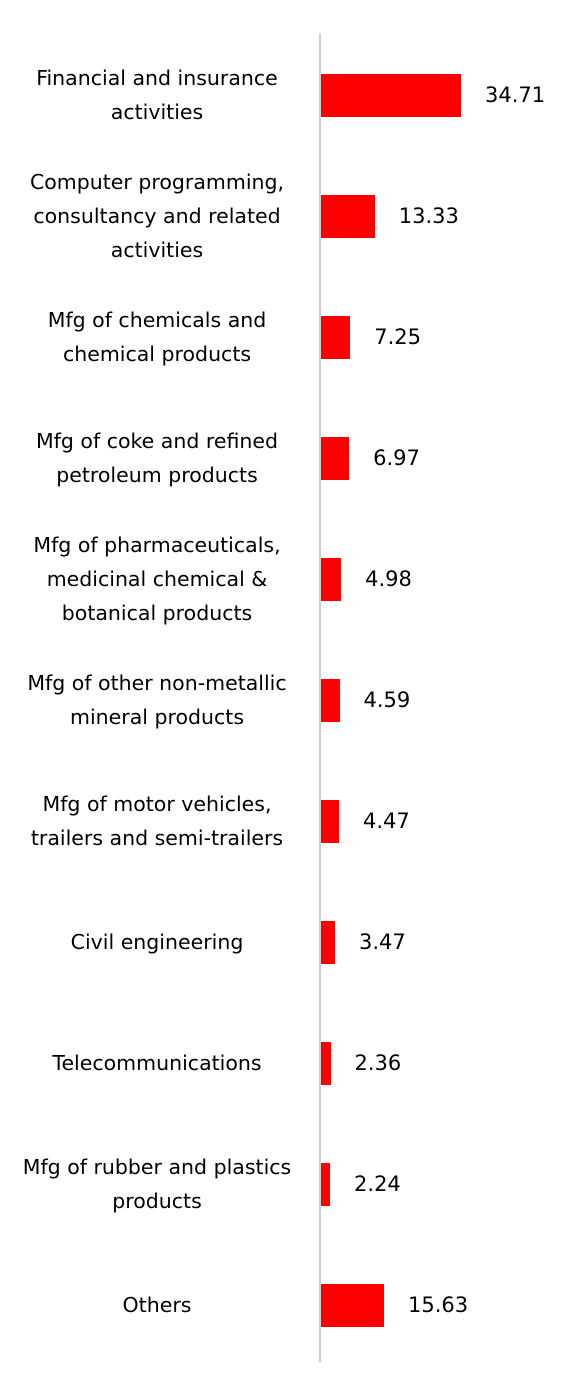 The width and height of the screenshot is (581, 1383). Describe the element at coordinates (428, 215) in the screenshot. I see `value-label: 13.33` at that location.